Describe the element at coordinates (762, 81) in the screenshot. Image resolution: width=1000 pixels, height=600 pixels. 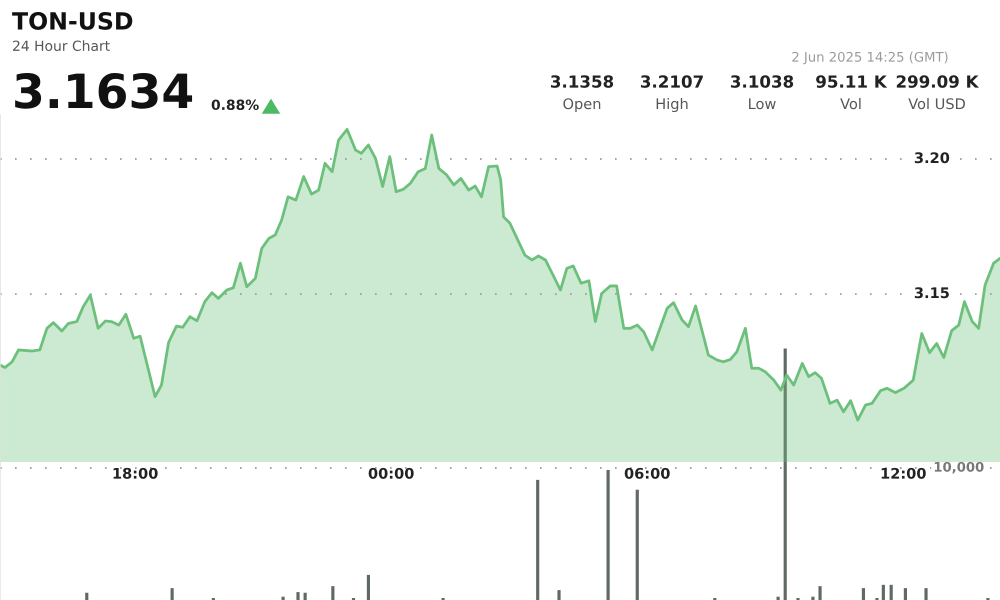
I see `text: 3.1038` at that location.